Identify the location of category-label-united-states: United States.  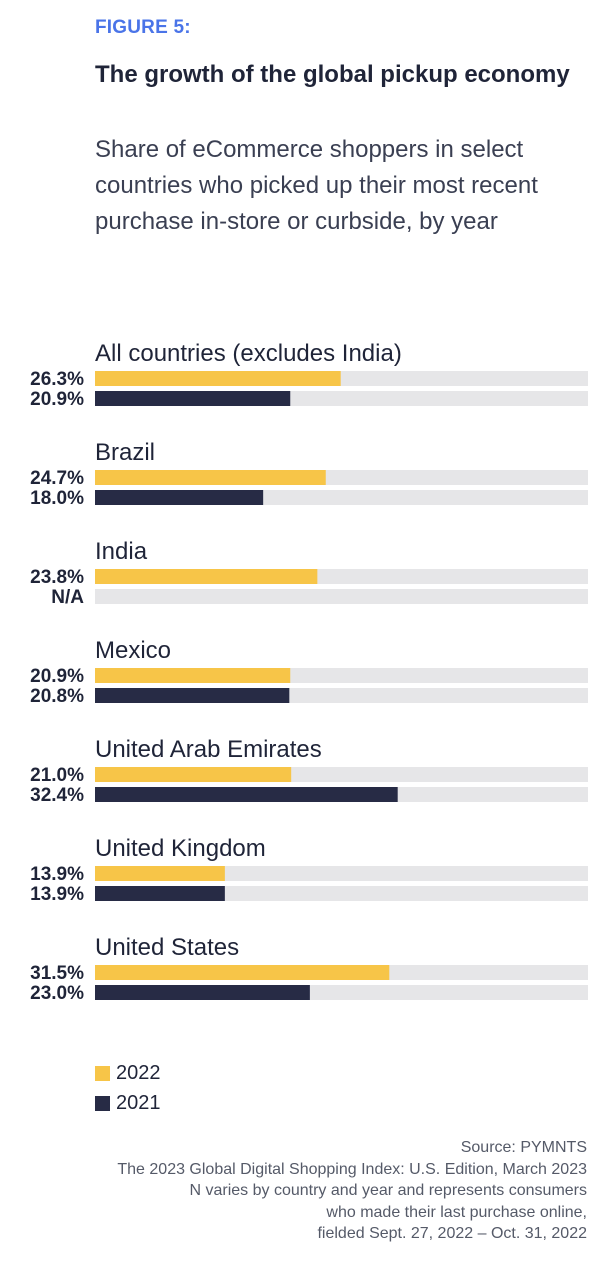
(167, 947).